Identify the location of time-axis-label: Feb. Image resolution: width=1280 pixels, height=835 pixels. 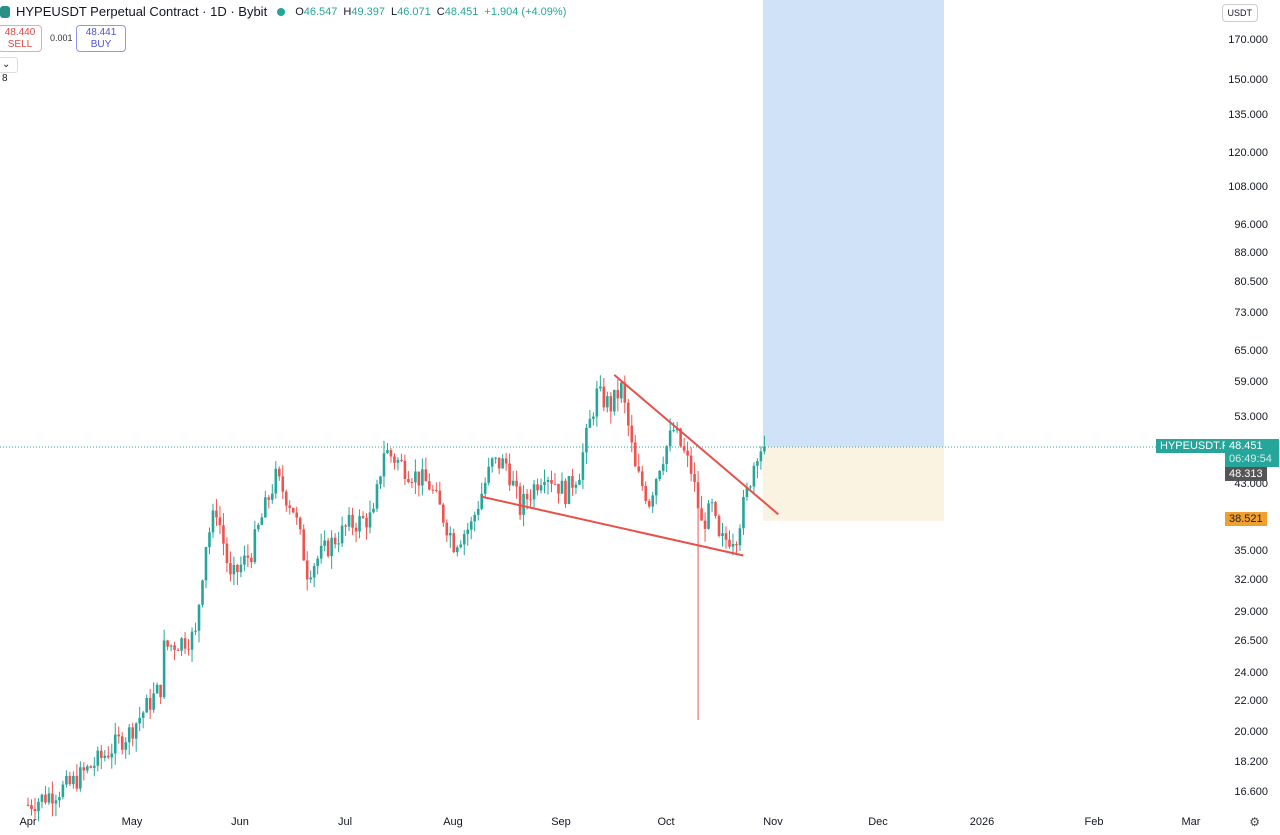
(1094, 822).